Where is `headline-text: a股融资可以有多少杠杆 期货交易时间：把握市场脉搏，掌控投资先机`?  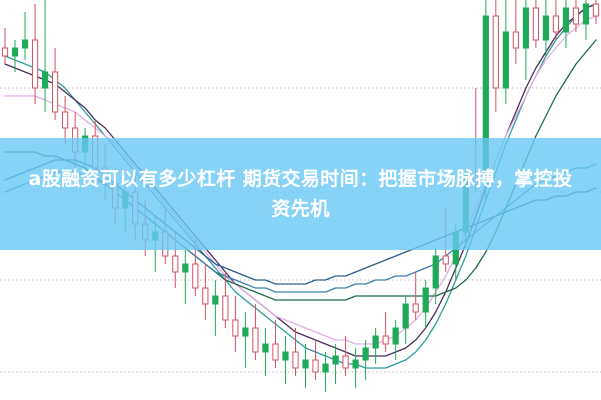
headline-text: a股融资可以有多少杠杆 期货交易时间：把握市场脉搏，掌控投资先机 is located at coordinates (300, 194).